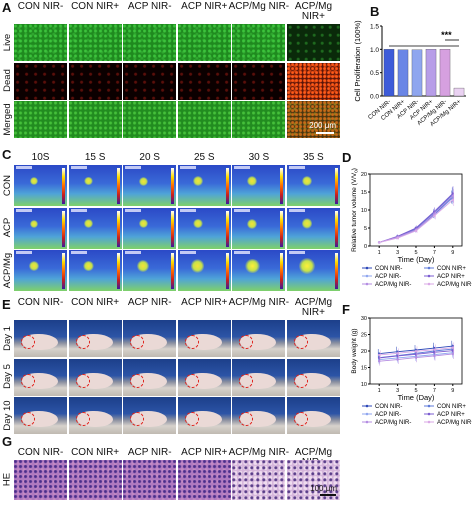  Describe the element at coordinates (358, 61) in the screenshot. I see `y-axis-label: Cell Proliferation (100%)` at that location.